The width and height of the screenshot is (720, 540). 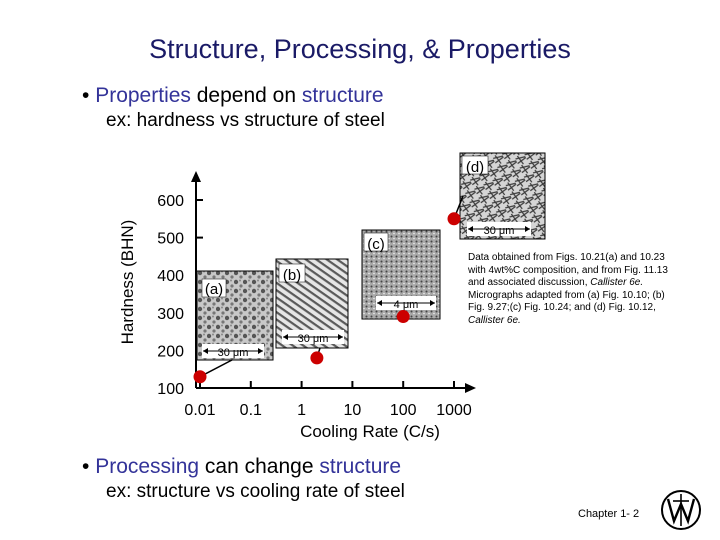 I want to click on x-axis-label: Cooling Rate (C/s), so click(x=370, y=431).